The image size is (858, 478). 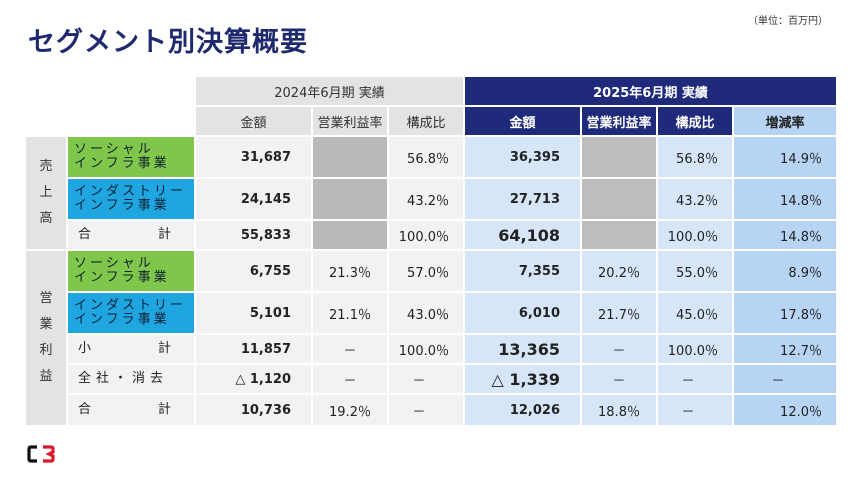 What do you see at coordinates (350, 313) in the screenshot?
I see `margin-2024: 21.1％` at bounding box center [350, 313].